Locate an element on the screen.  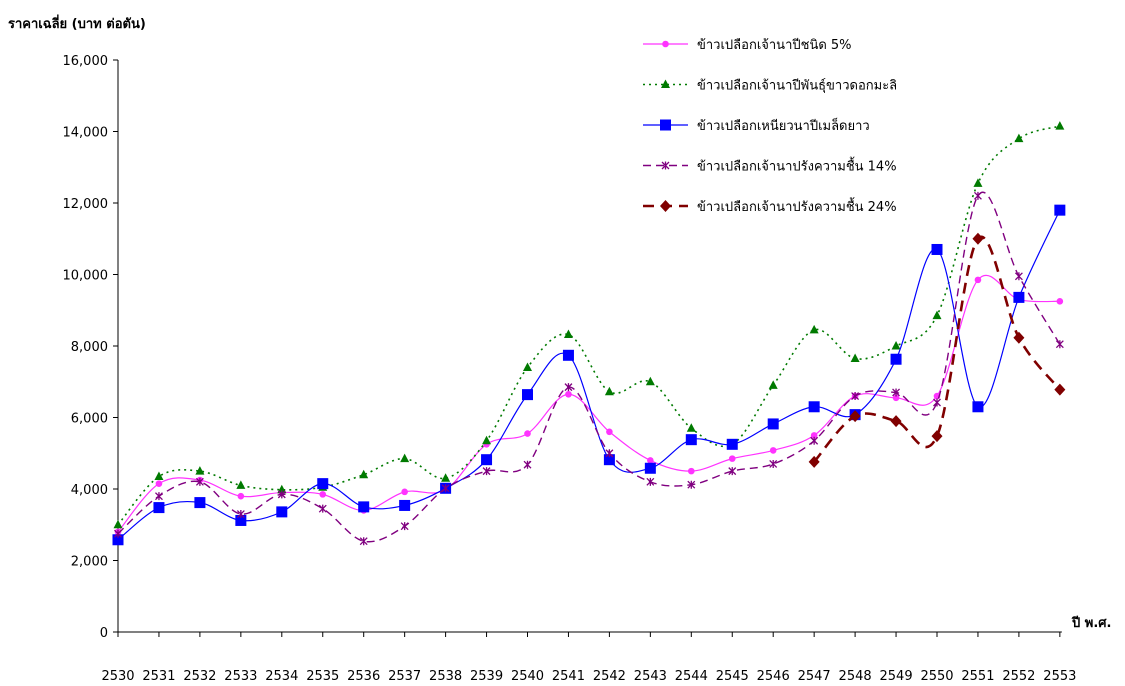
x-tick-label: 2544 is located at coordinates (691, 676).